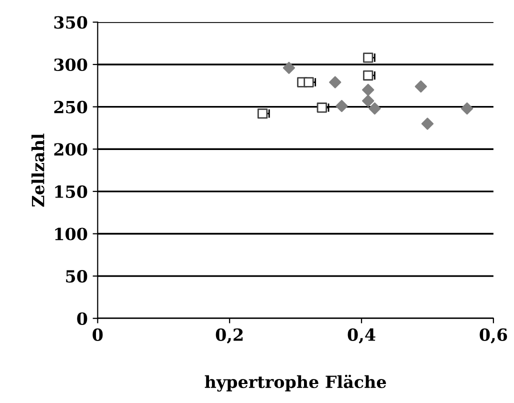 This screenshot has width=514, height=403. Describe the element at coordinates (82, 318) in the screenshot. I see `y-tick-label: 0` at that location.